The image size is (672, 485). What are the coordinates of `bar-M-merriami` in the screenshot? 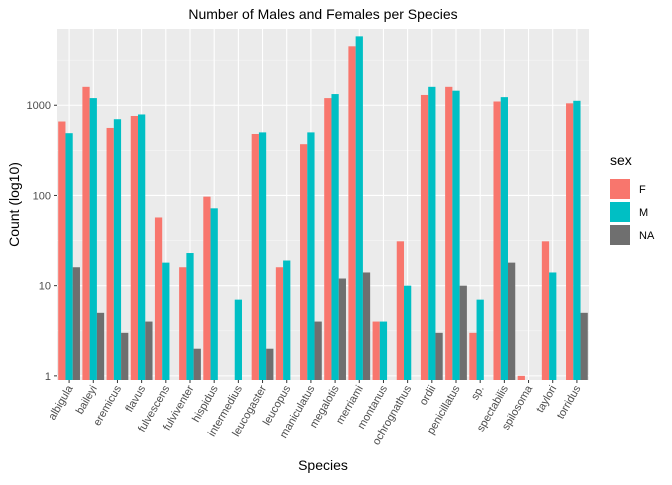 It's located at (359, 208).